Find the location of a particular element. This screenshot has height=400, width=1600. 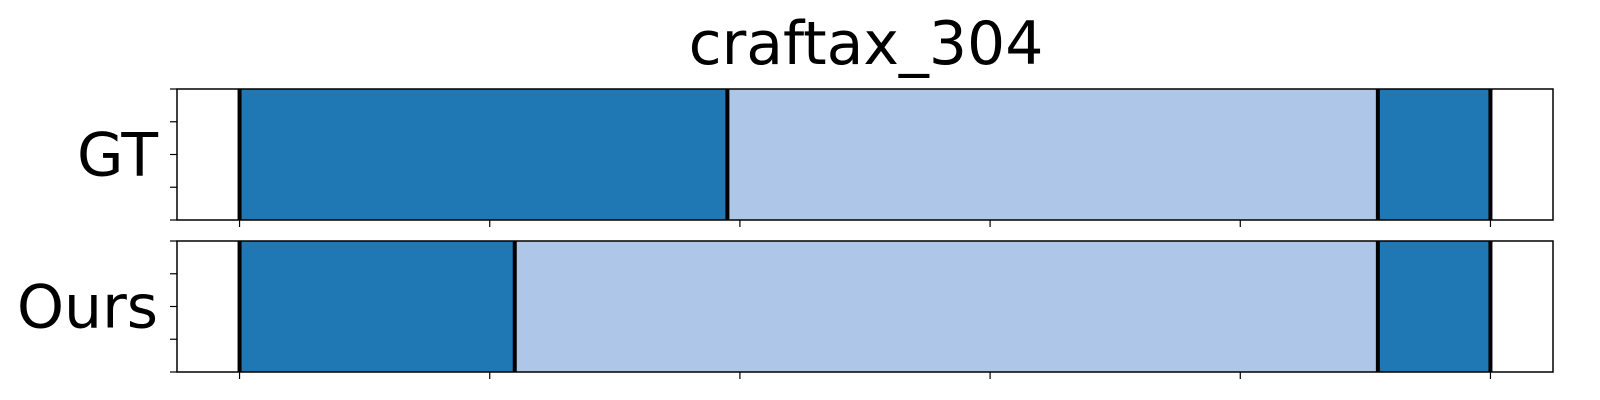

chart-title: craftax_304 is located at coordinates (866, 44).